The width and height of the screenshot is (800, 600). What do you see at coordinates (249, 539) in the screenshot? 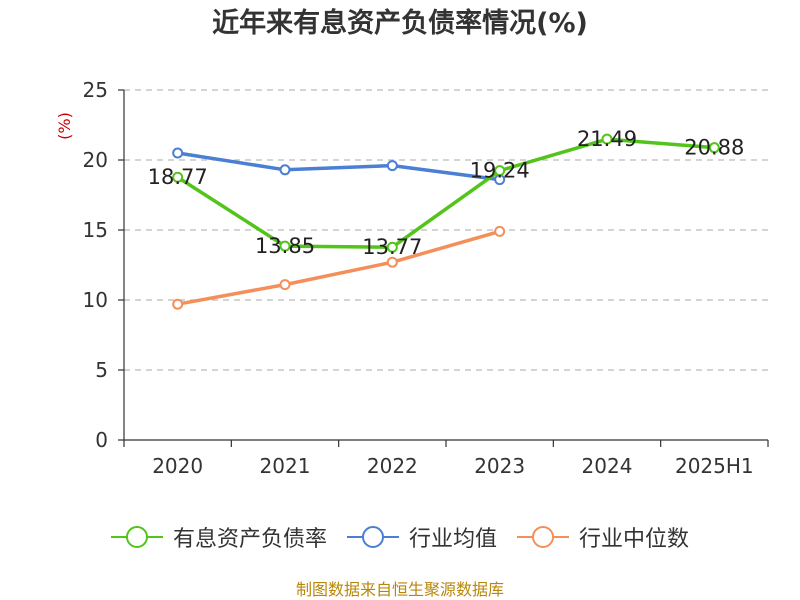
I see `legend-label: 有息资产负债率` at bounding box center [249, 539].